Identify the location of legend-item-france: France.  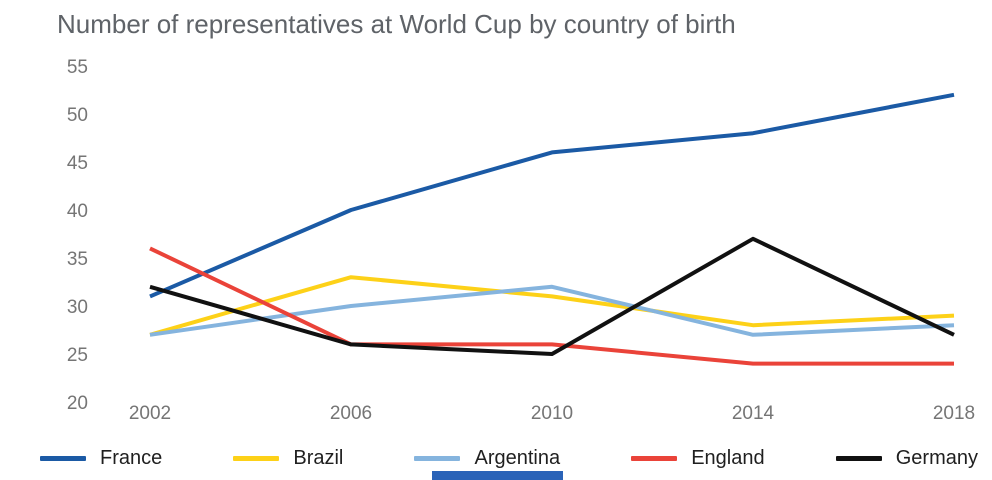
(101, 458).